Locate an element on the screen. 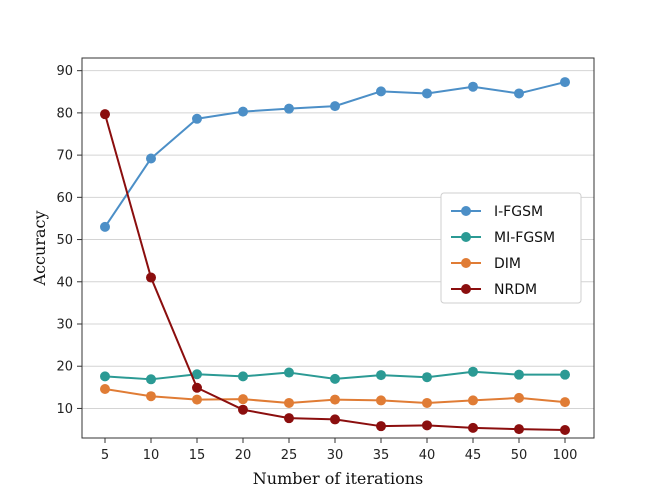  y-tick-label: 20 is located at coordinates (64, 367).